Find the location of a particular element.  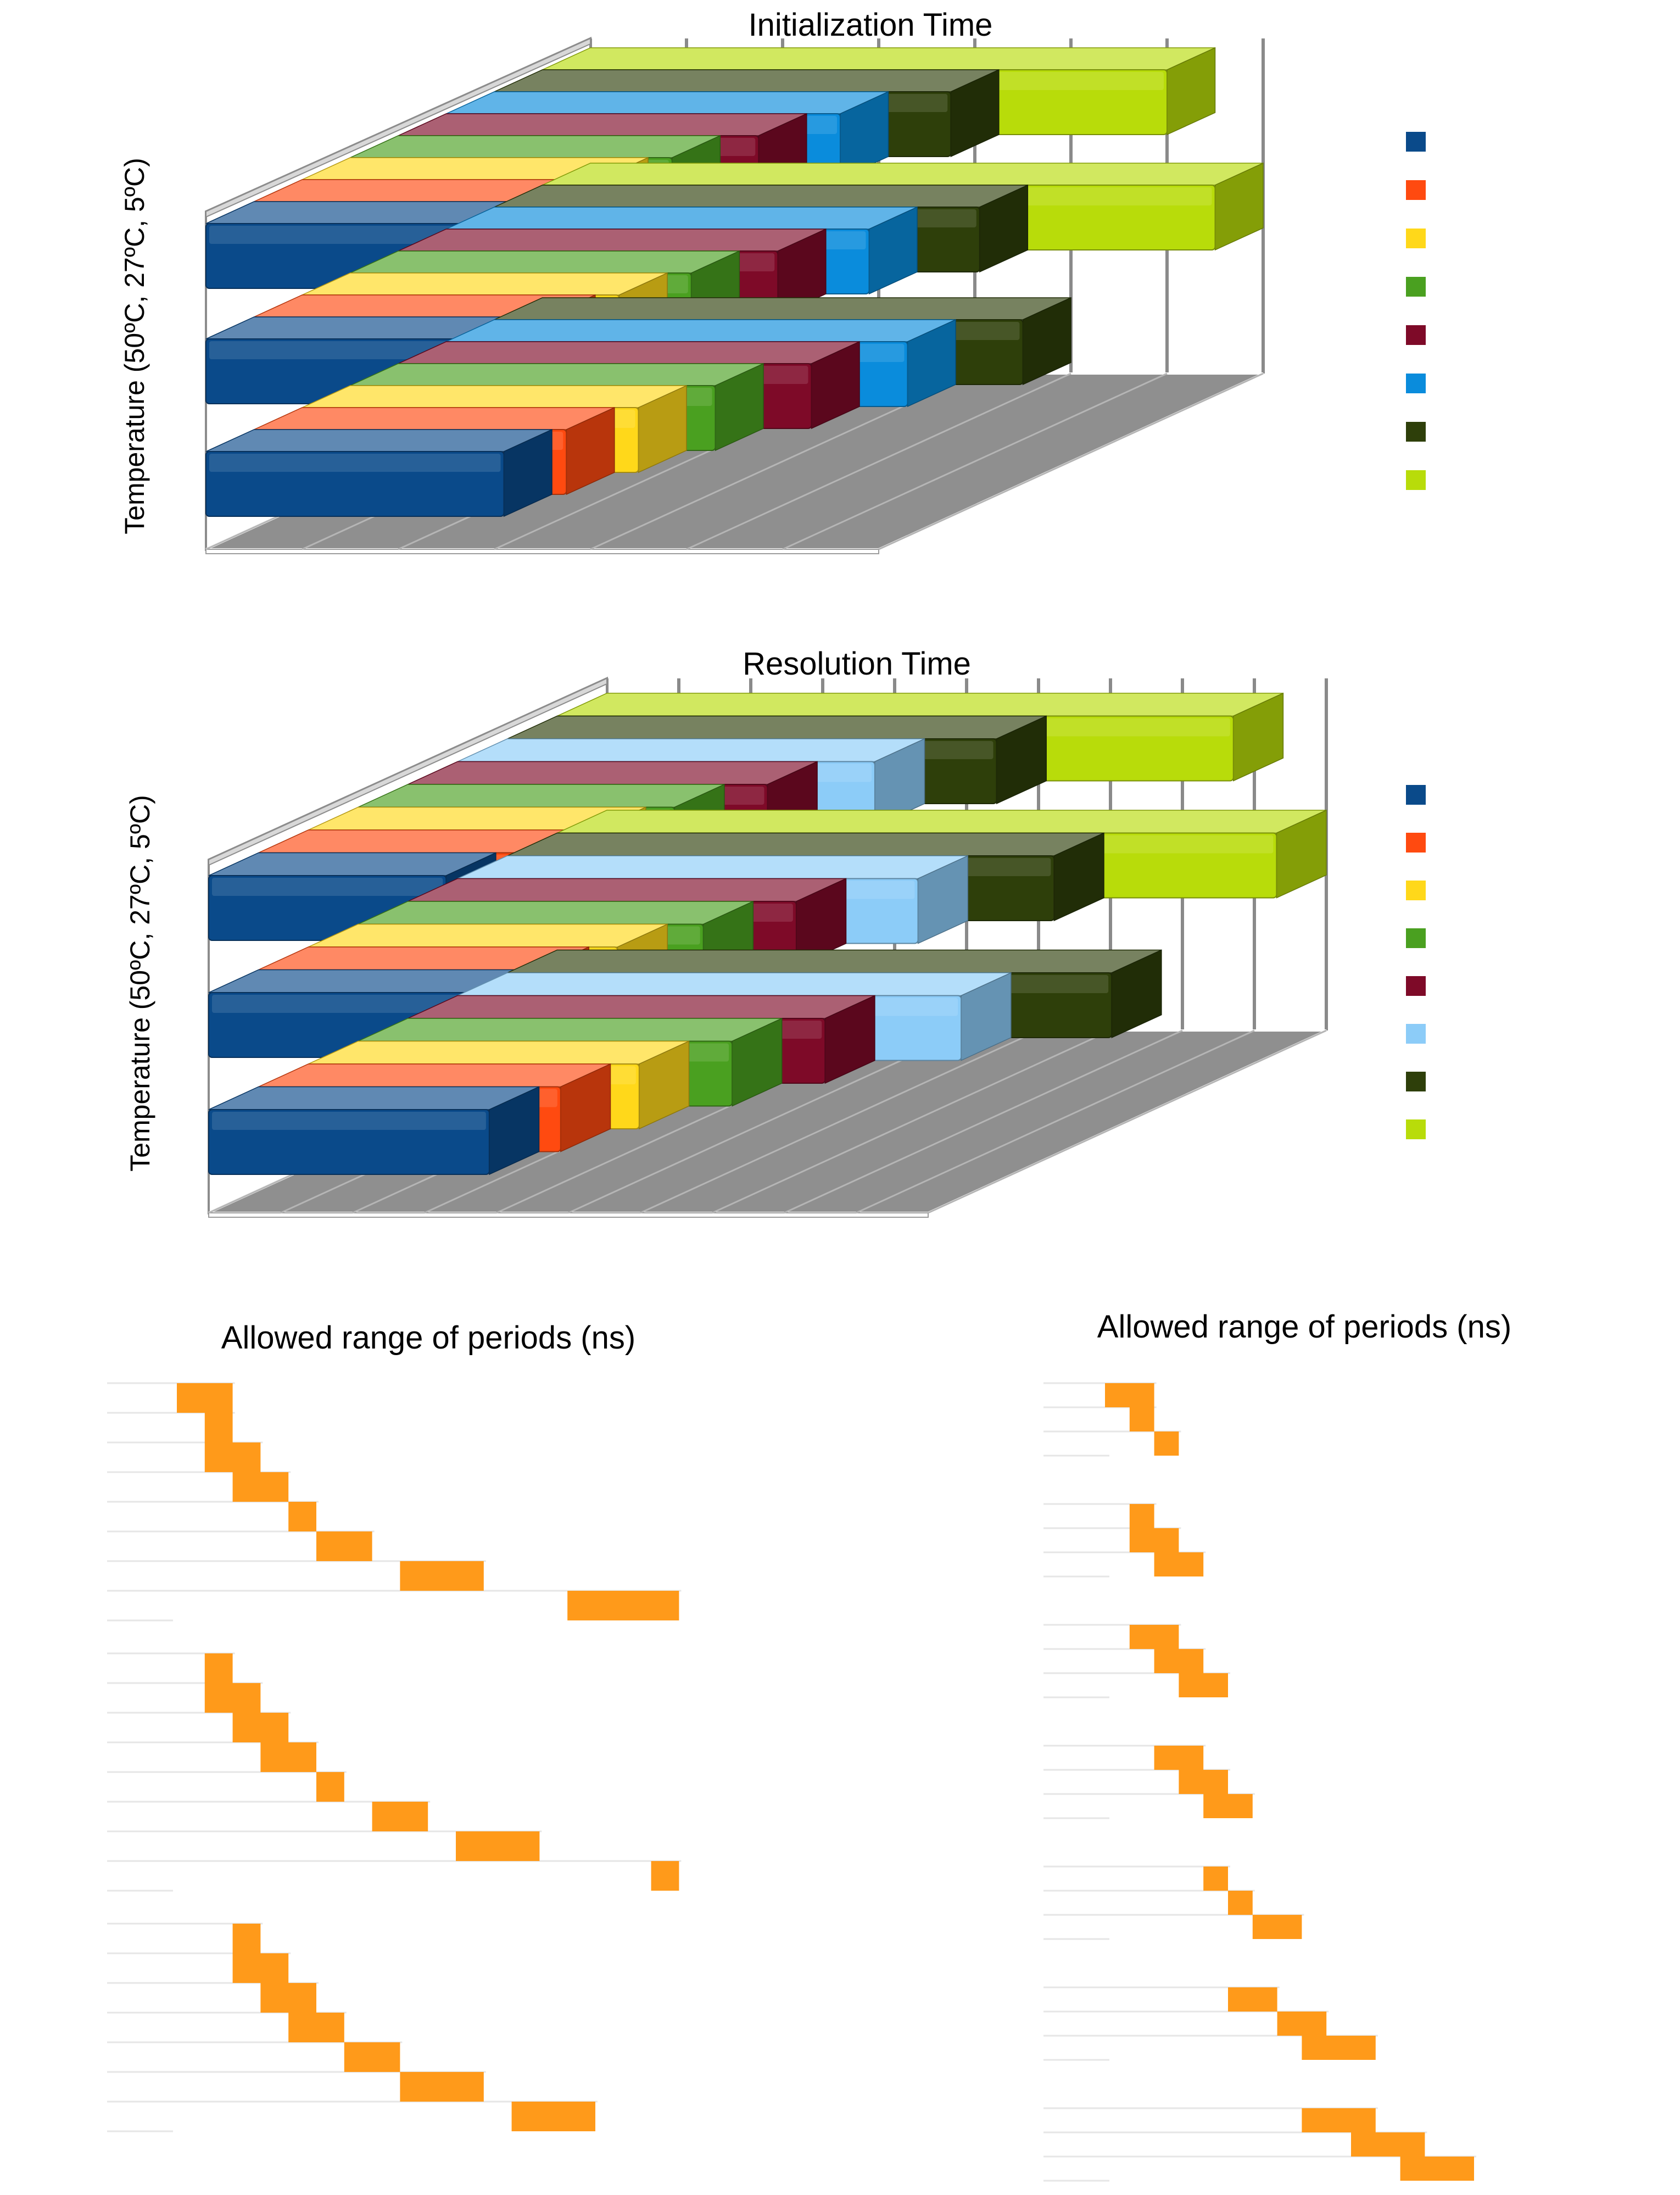

floor-edge is located at coordinates (568, 1215).